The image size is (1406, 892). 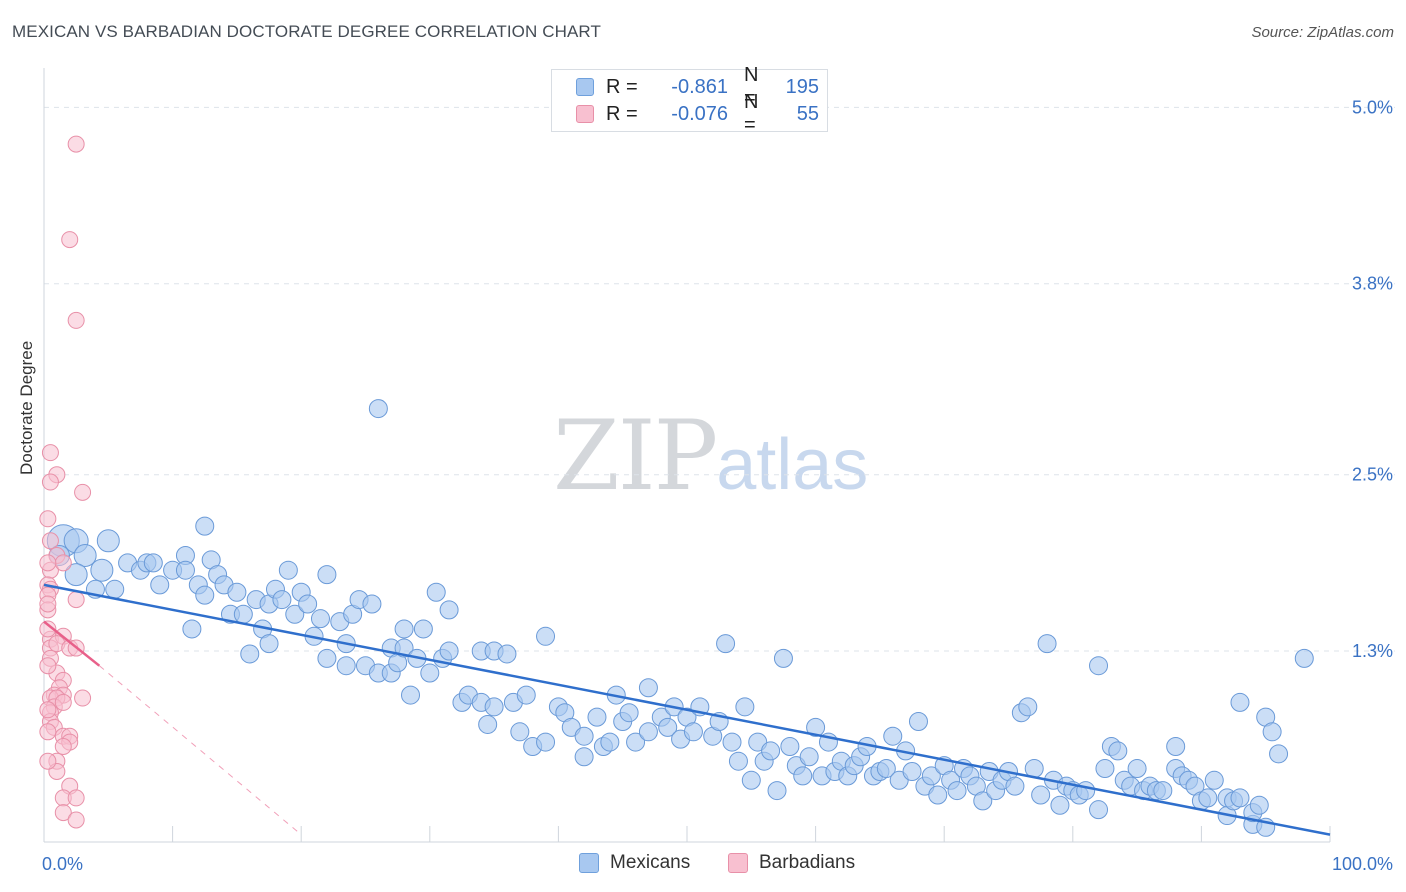 I want to click on bottom-legend-label-mexicans: Mexicans, so click(x=650, y=862).